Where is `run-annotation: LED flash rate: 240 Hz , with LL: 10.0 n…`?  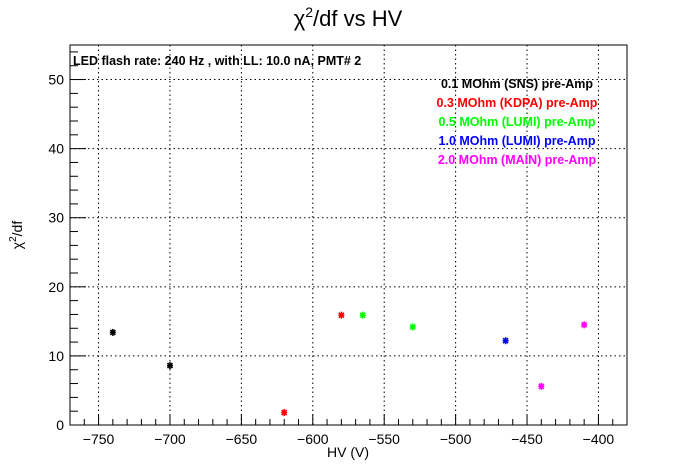
run-annotation: LED flash rate: 240 Hz , with LL: 10.0 n… is located at coordinates (217, 61).